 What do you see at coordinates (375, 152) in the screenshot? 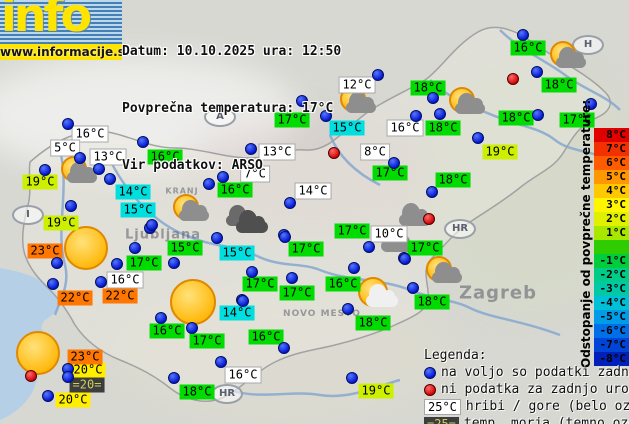
I see `station-badge: 8°C` at bounding box center [375, 152].